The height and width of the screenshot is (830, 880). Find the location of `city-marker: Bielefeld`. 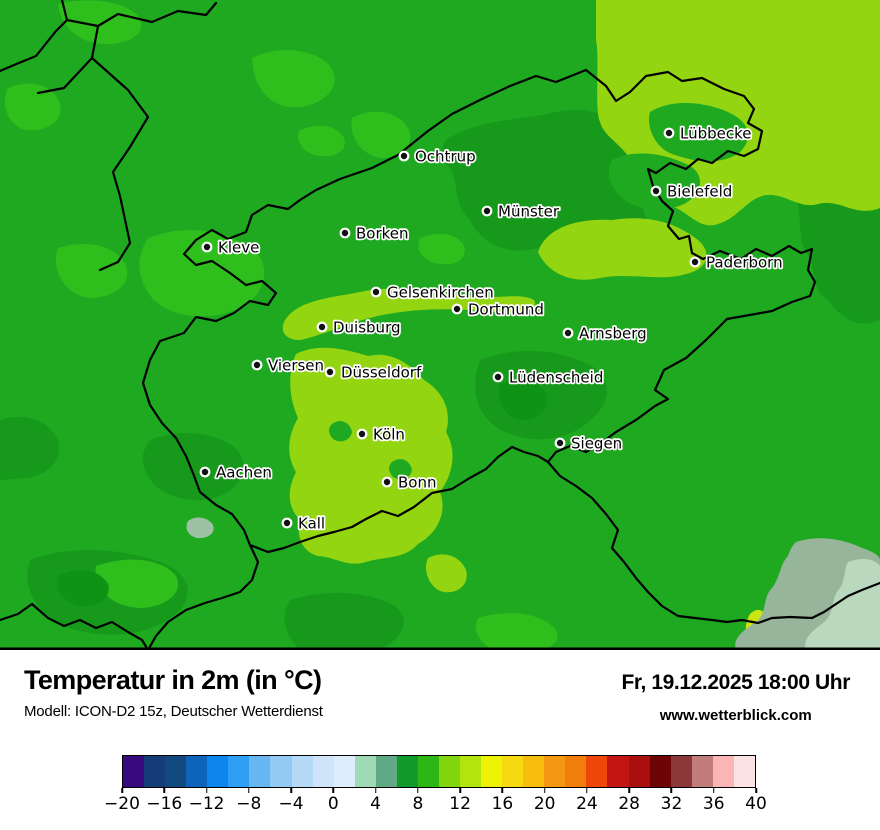

city-marker: Bielefeld is located at coordinates (692, 191).